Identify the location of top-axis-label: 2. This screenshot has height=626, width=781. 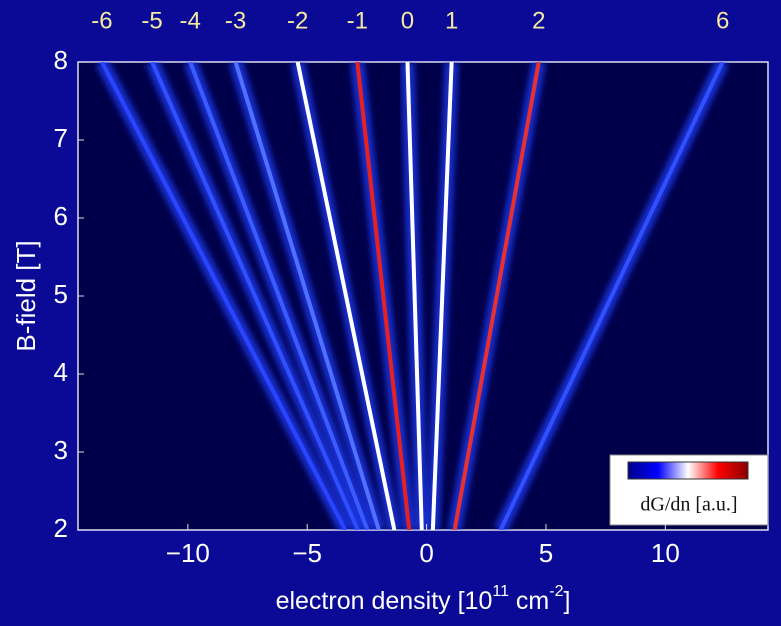
(538, 20).